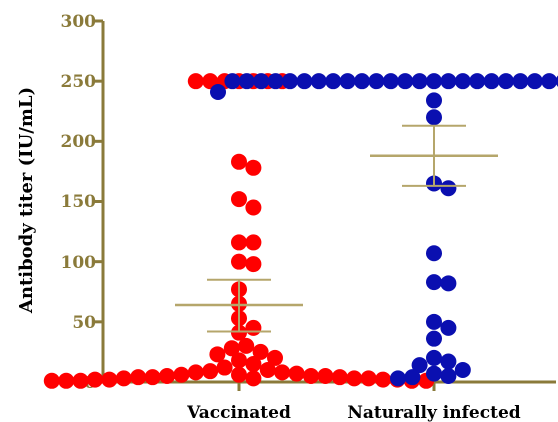 The image size is (558, 422). What do you see at coordinates (79, 142) in the screenshot?
I see `y-tick-label-200: 200` at bounding box center [79, 142].